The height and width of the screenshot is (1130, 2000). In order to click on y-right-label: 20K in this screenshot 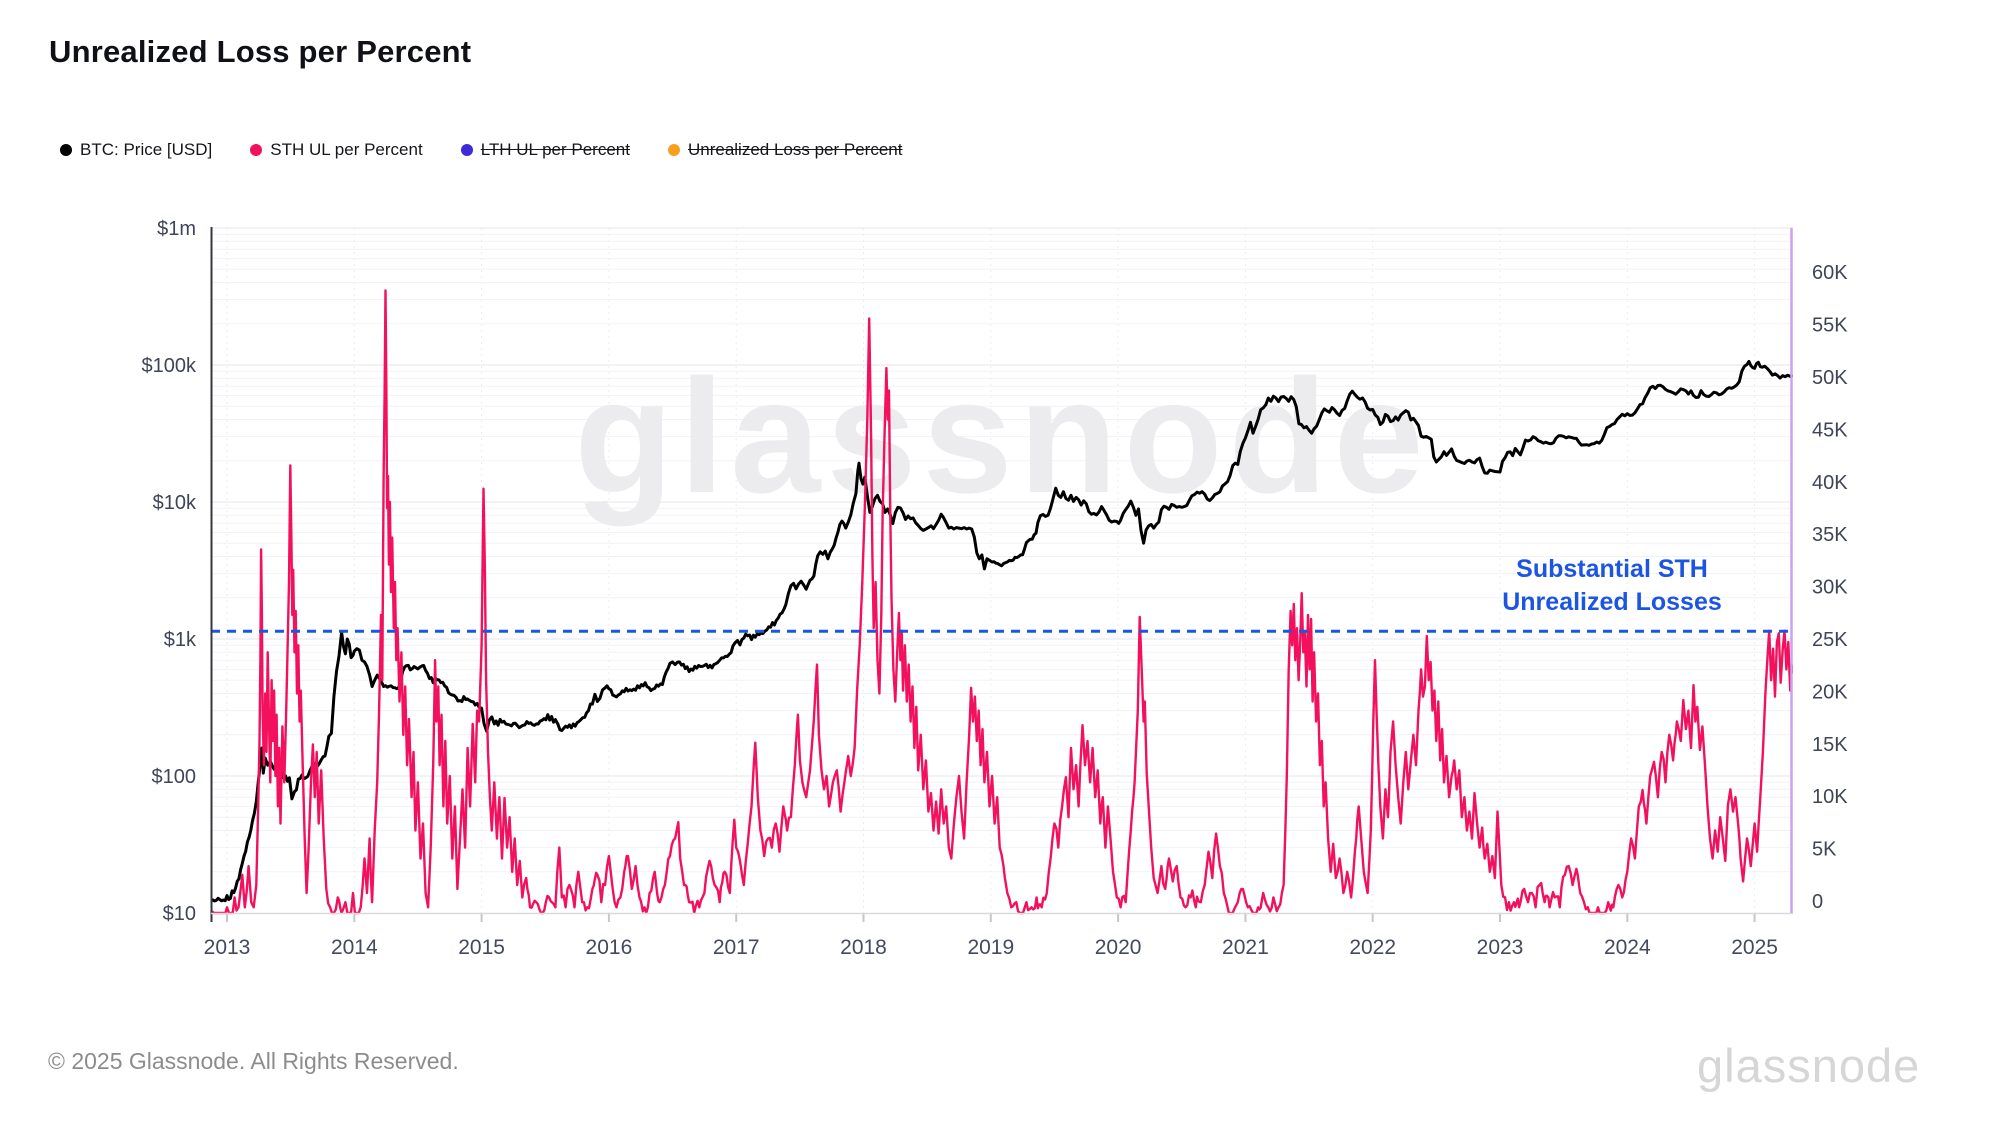, I will do `click(1830, 692)`.